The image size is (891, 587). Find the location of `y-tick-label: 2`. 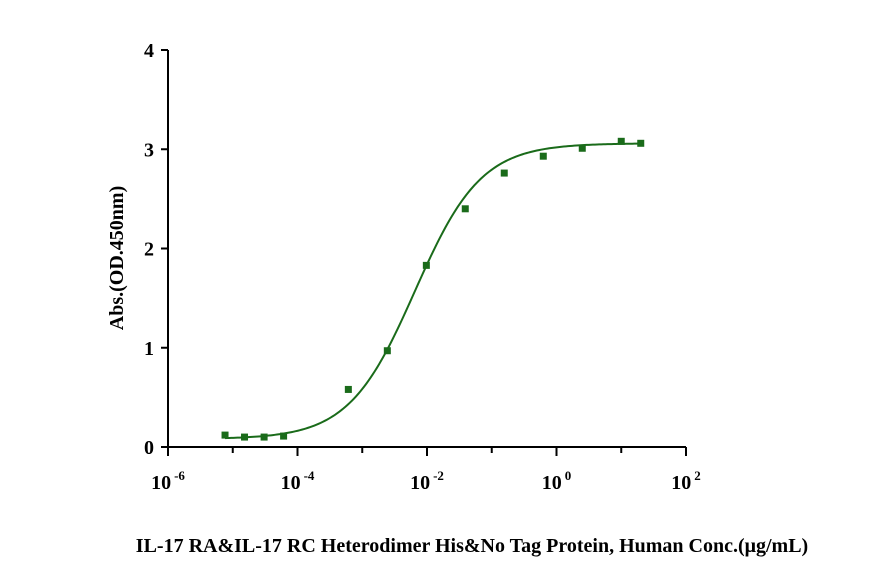

y-tick-label: 2 is located at coordinates (149, 250).